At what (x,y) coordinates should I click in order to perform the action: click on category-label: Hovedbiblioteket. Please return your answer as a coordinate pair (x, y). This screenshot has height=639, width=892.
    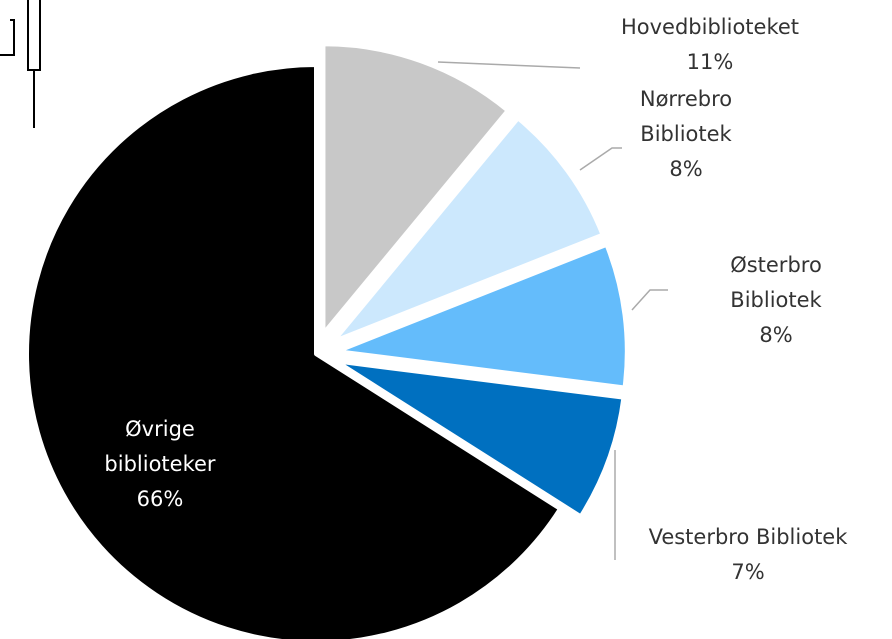
    Looking at the image, I should click on (710, 27).